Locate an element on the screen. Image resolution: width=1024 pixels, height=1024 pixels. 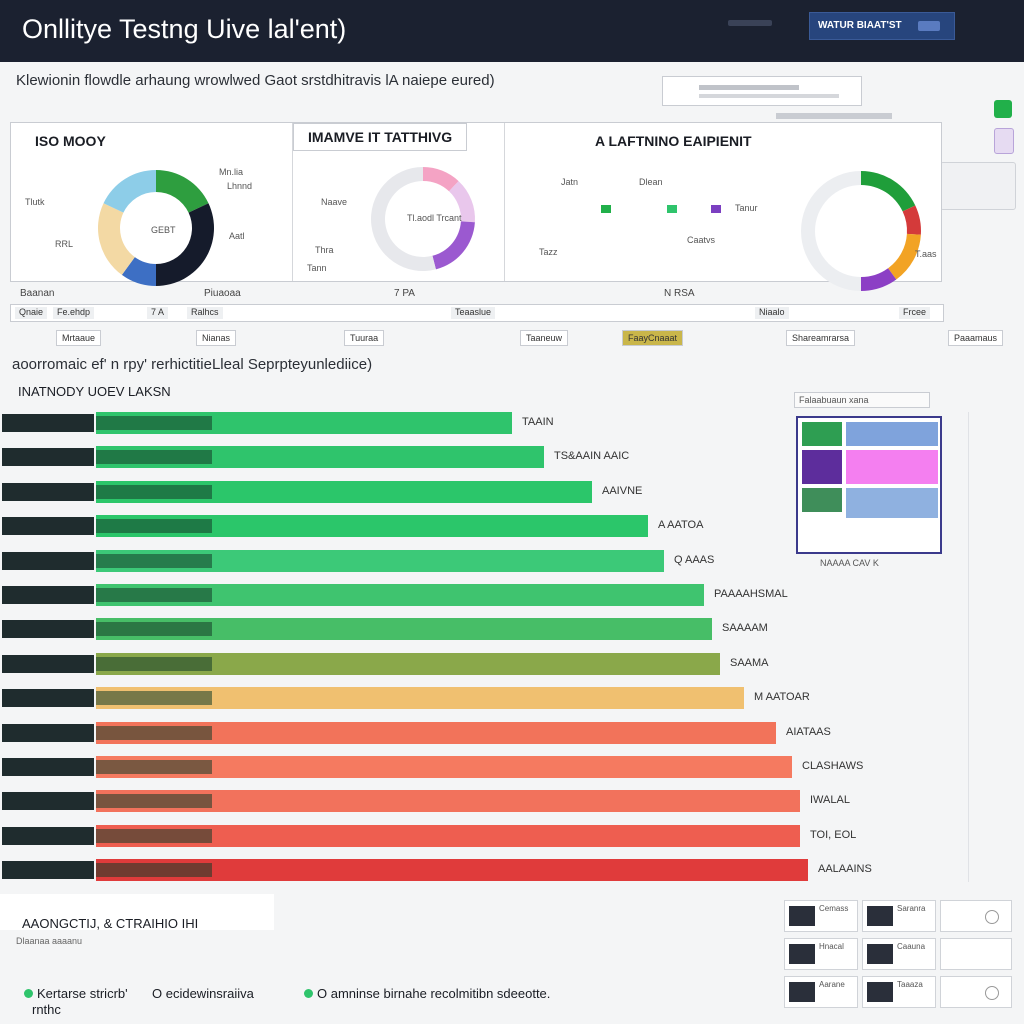
search-input is located at coordinates (762, 91).